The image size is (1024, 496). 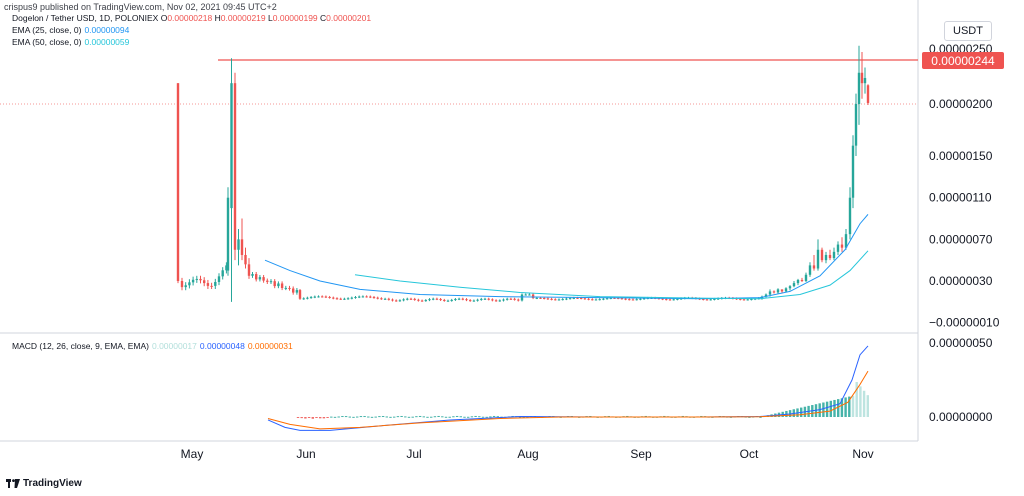 I want to click on macd-tick-label: 0.00000000, so click(x=961, y=417).